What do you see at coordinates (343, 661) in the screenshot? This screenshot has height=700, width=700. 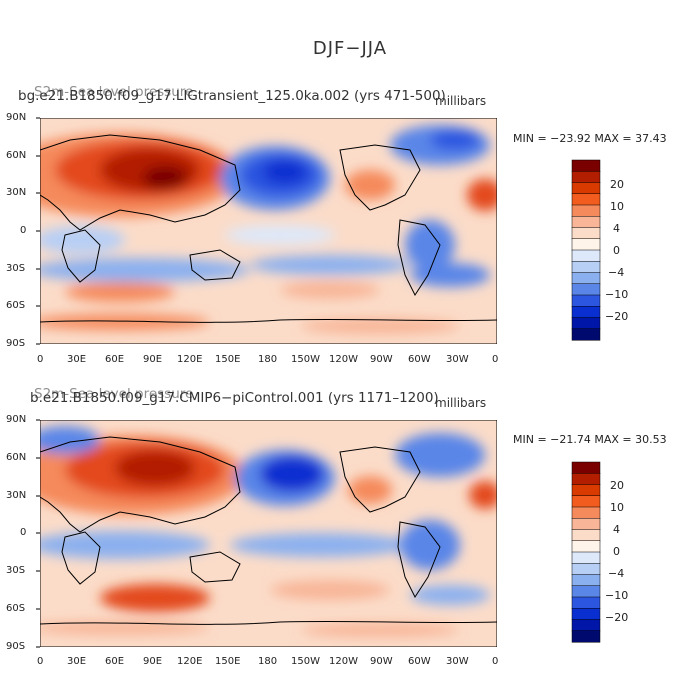 I see `p2-lon-120W: 120W` at bounding box center [343, 661].